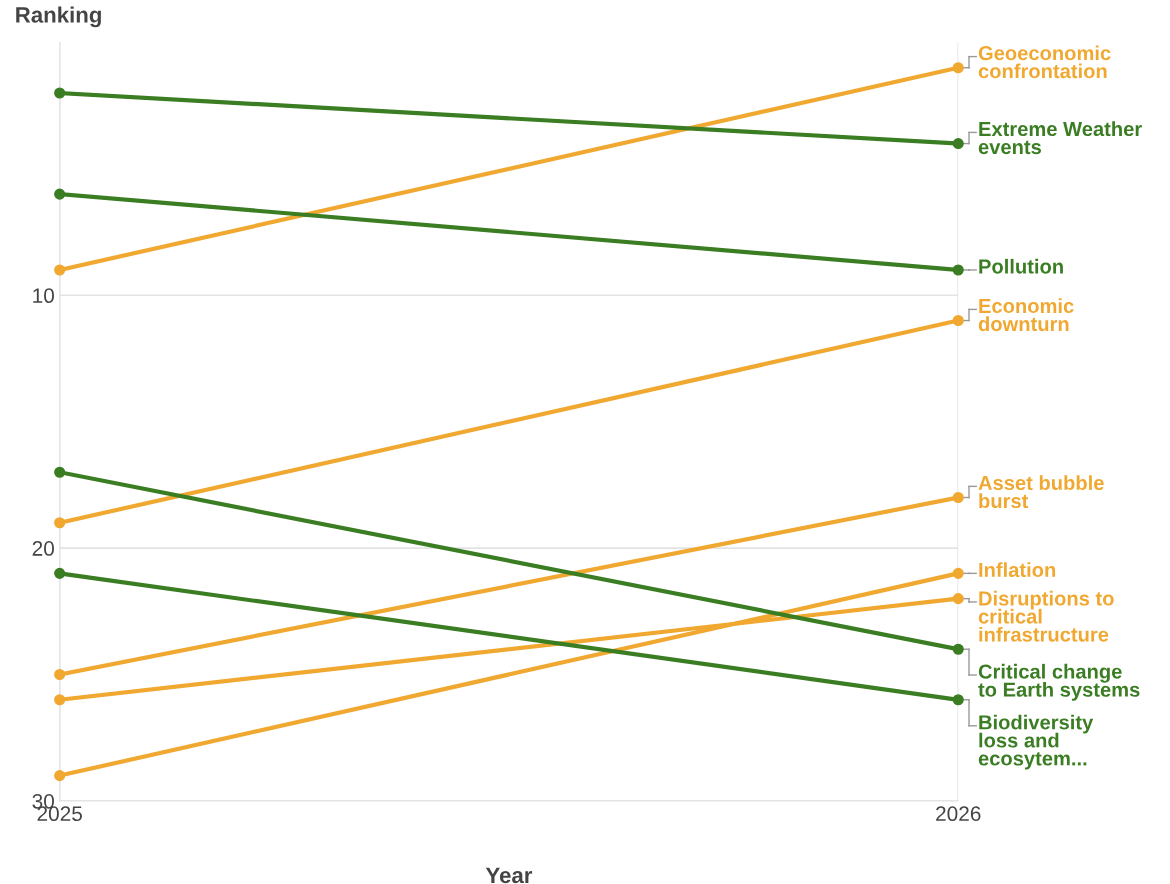  I want to click on x-tick-label: 2026, so click(958, 814).